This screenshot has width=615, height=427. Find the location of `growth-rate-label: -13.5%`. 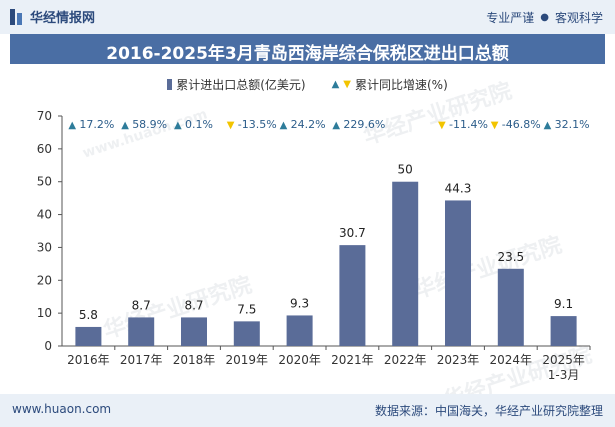

growth-rate-label: -13.5% is located at coordinates (257, 124).